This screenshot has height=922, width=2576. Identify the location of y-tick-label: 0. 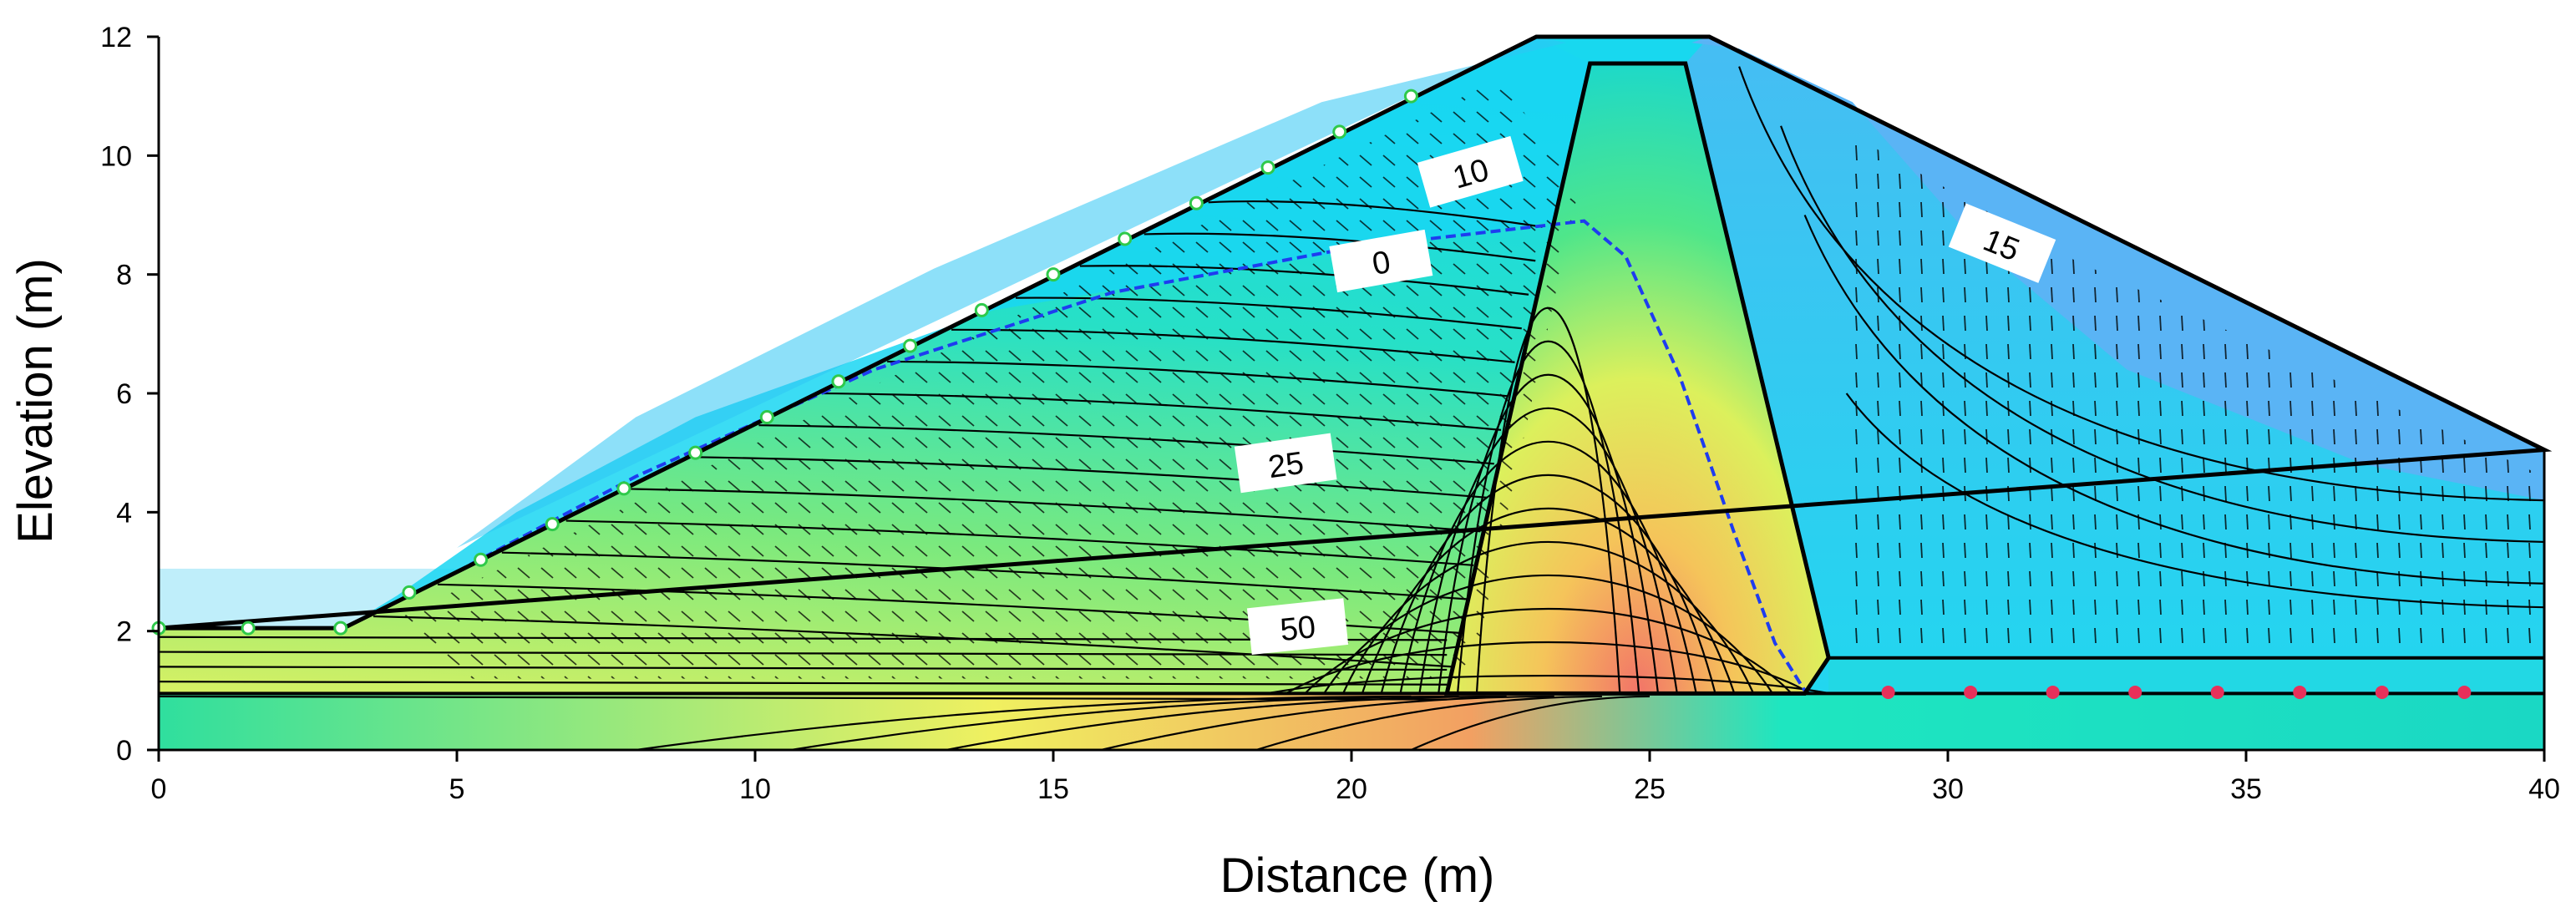
(124, 751).